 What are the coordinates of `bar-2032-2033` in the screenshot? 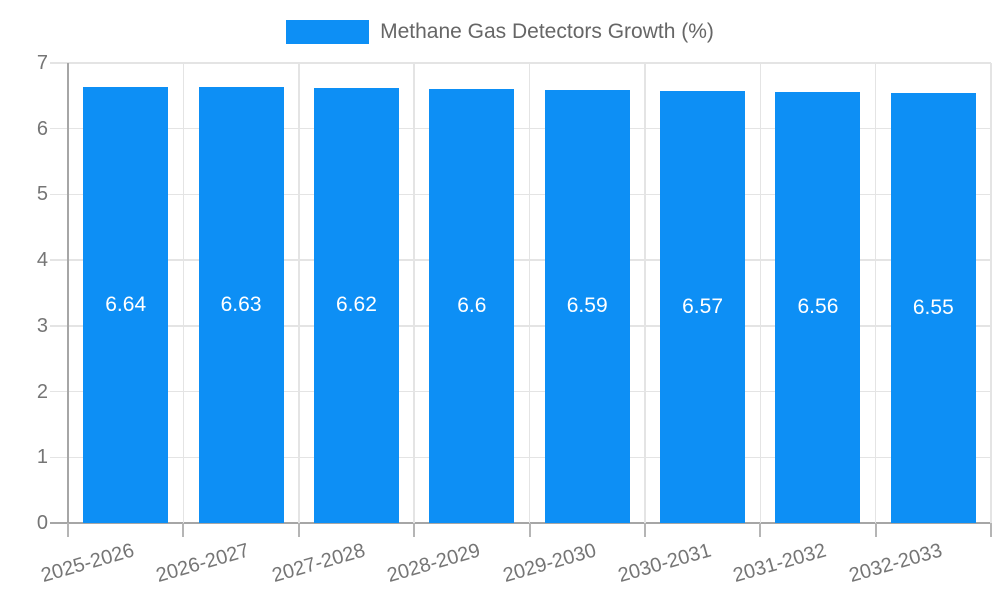 It's located at (933, 307).